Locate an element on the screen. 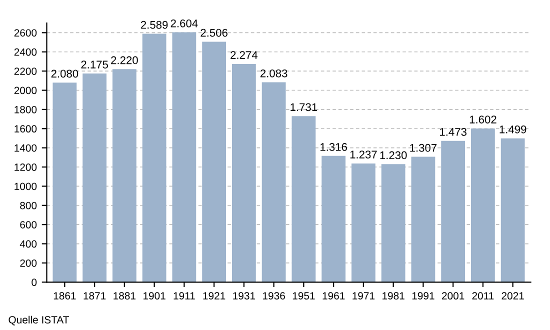 The width and height of the screenshot is (550, 330). data-label: 1.230 is located at coordinates (393, 155).